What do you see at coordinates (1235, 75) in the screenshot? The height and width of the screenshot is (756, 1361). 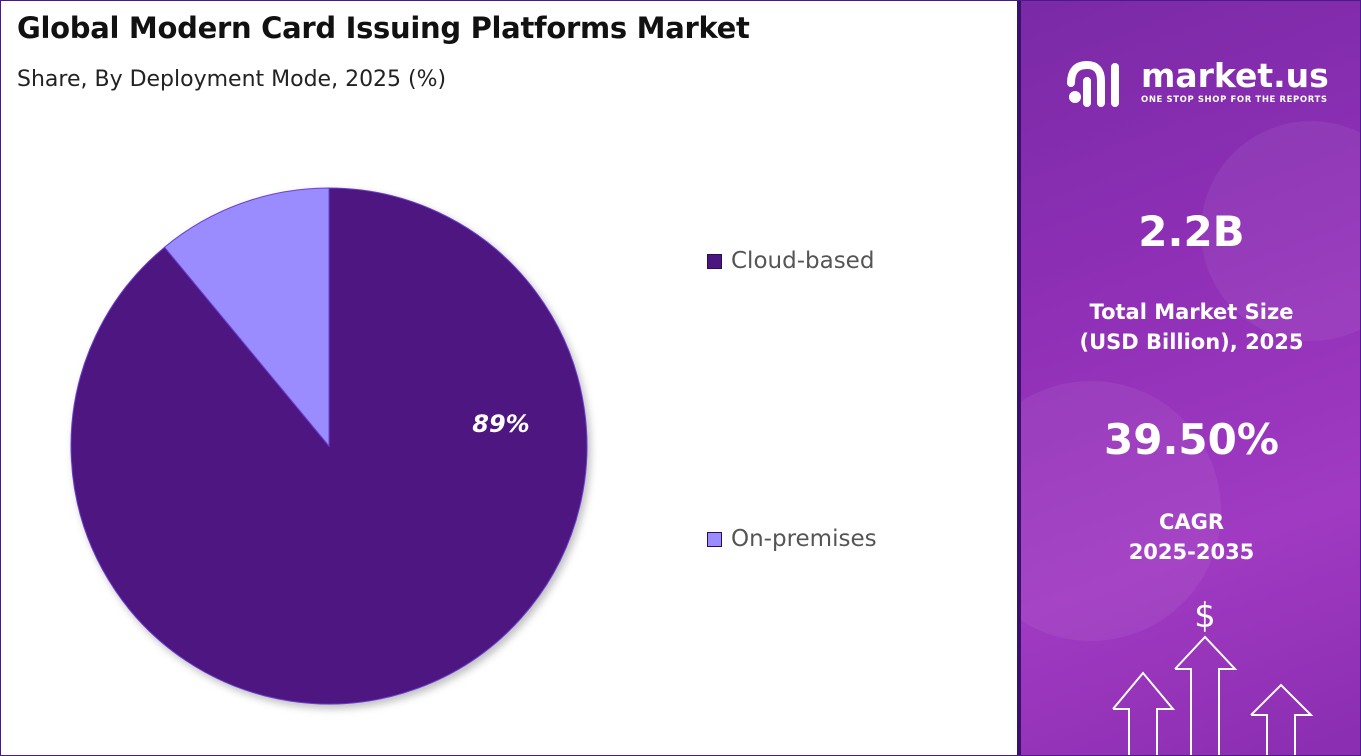 I see `brand-name: market.us` at bounding box center [1235, 75].